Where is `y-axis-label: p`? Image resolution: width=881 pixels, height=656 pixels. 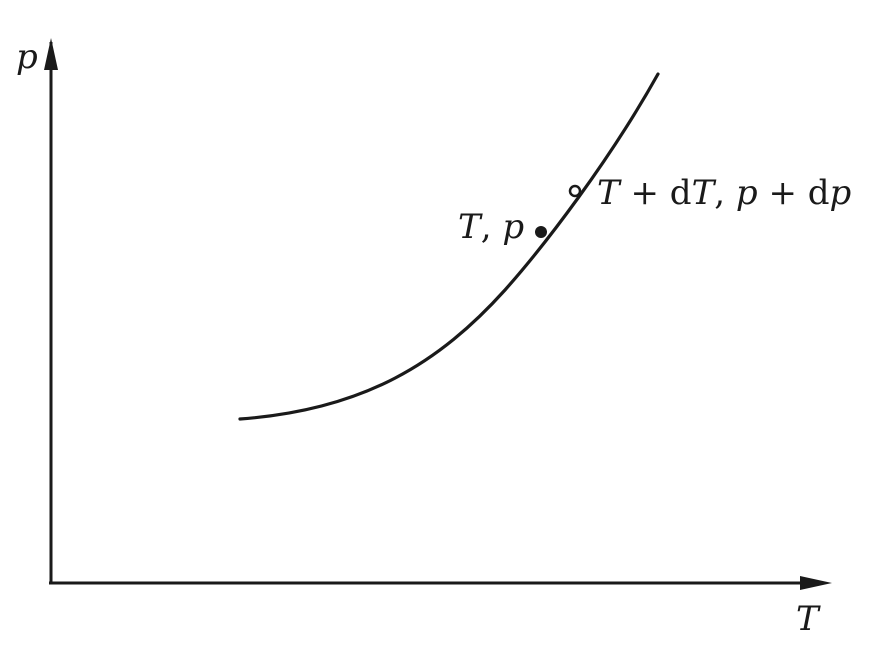 y-axis-label: p is located at coordinates (27, 57).